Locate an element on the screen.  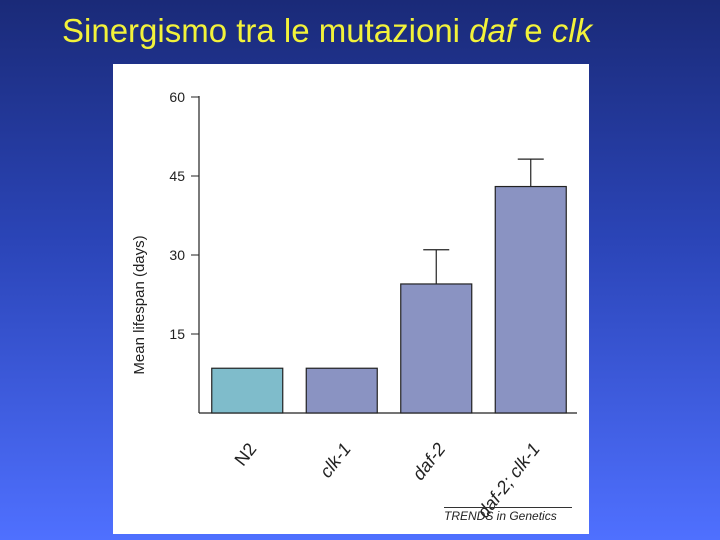
title-conjunction: e is located at coordinates (533, 30).